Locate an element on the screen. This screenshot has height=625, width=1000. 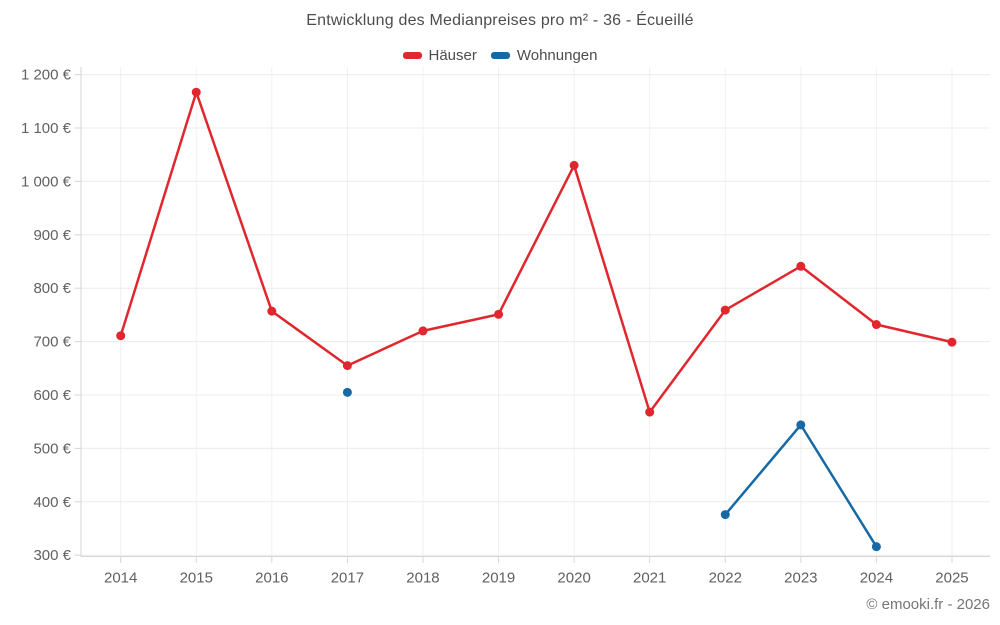
y-axis-tick-label: 300 € is located at coordinates (52, 555).